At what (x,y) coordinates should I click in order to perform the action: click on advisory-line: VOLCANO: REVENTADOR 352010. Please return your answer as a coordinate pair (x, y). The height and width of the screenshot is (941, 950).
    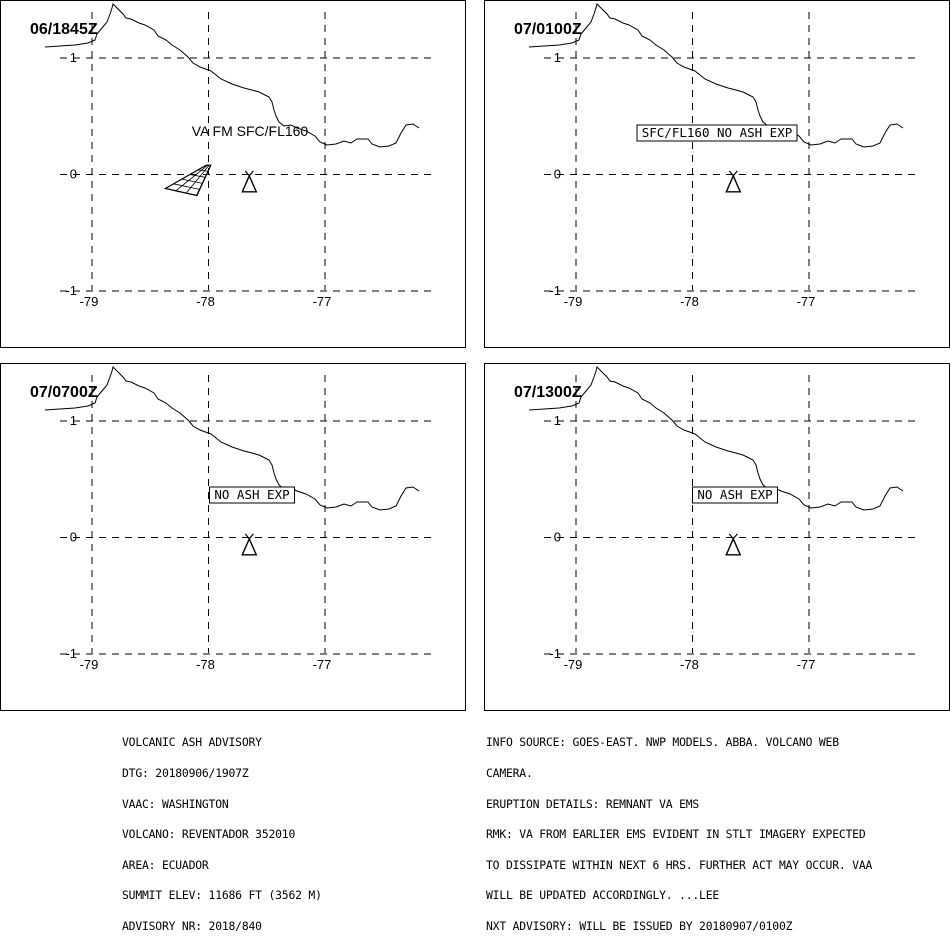
    Looking at the image, I should click on (209, 834).